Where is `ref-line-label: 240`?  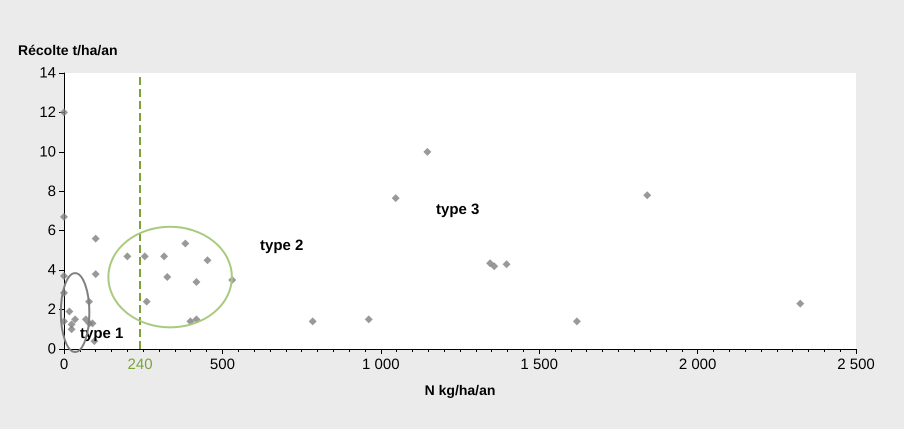
ref-line-label: 240 is located at coordinates (140, 364).